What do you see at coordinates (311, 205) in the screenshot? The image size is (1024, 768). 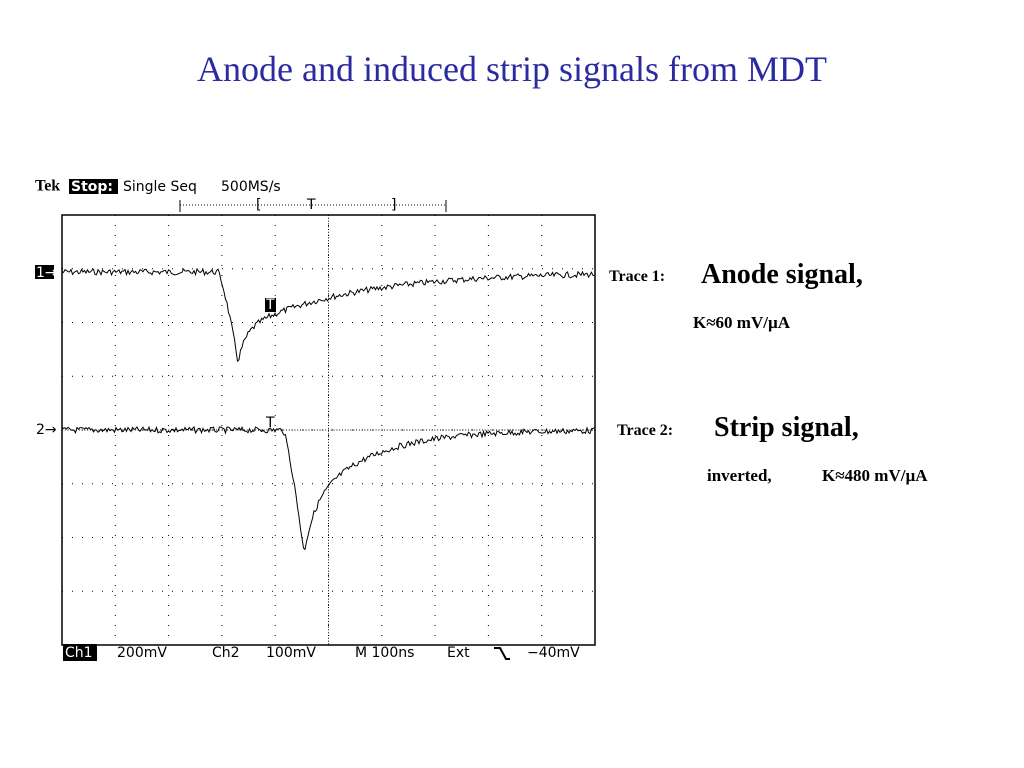 I see `trigger-pos: T` at bounding box center [311, 205].